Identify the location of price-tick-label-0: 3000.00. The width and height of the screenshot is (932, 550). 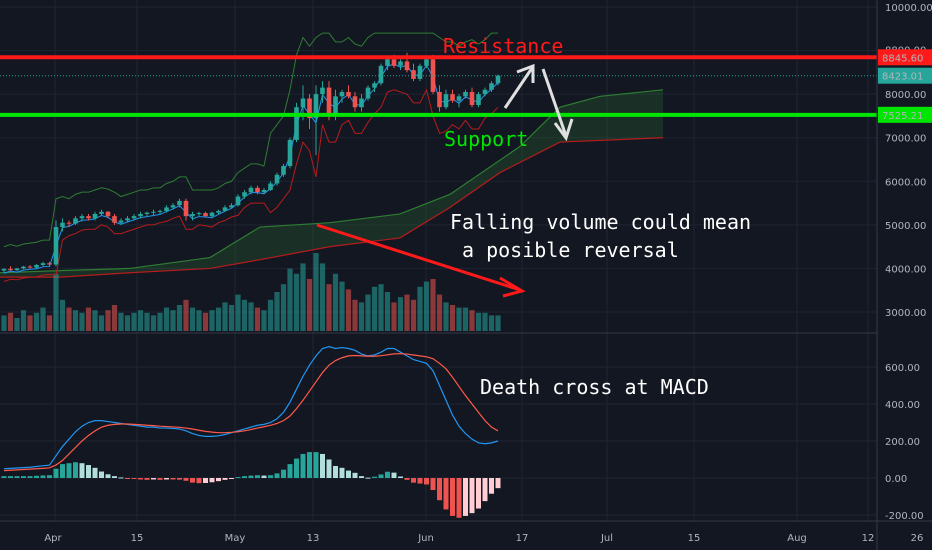
(905, 313).